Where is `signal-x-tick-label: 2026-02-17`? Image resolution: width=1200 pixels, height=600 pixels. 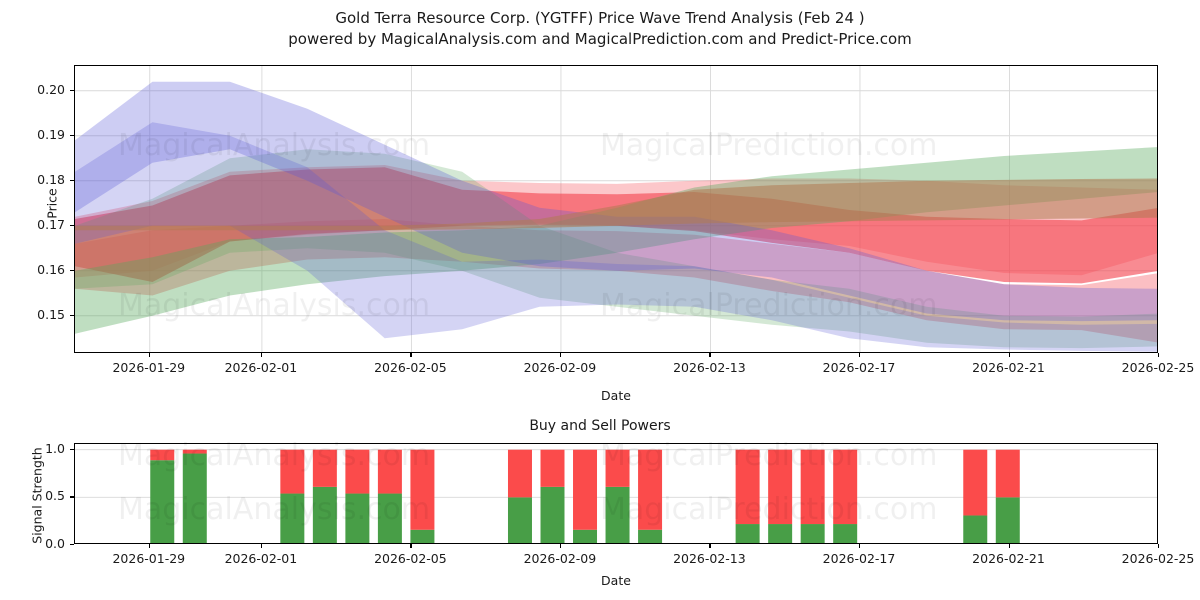 signal-x-tick-label: 2026-02-17 is located at coordinates (859, 558).